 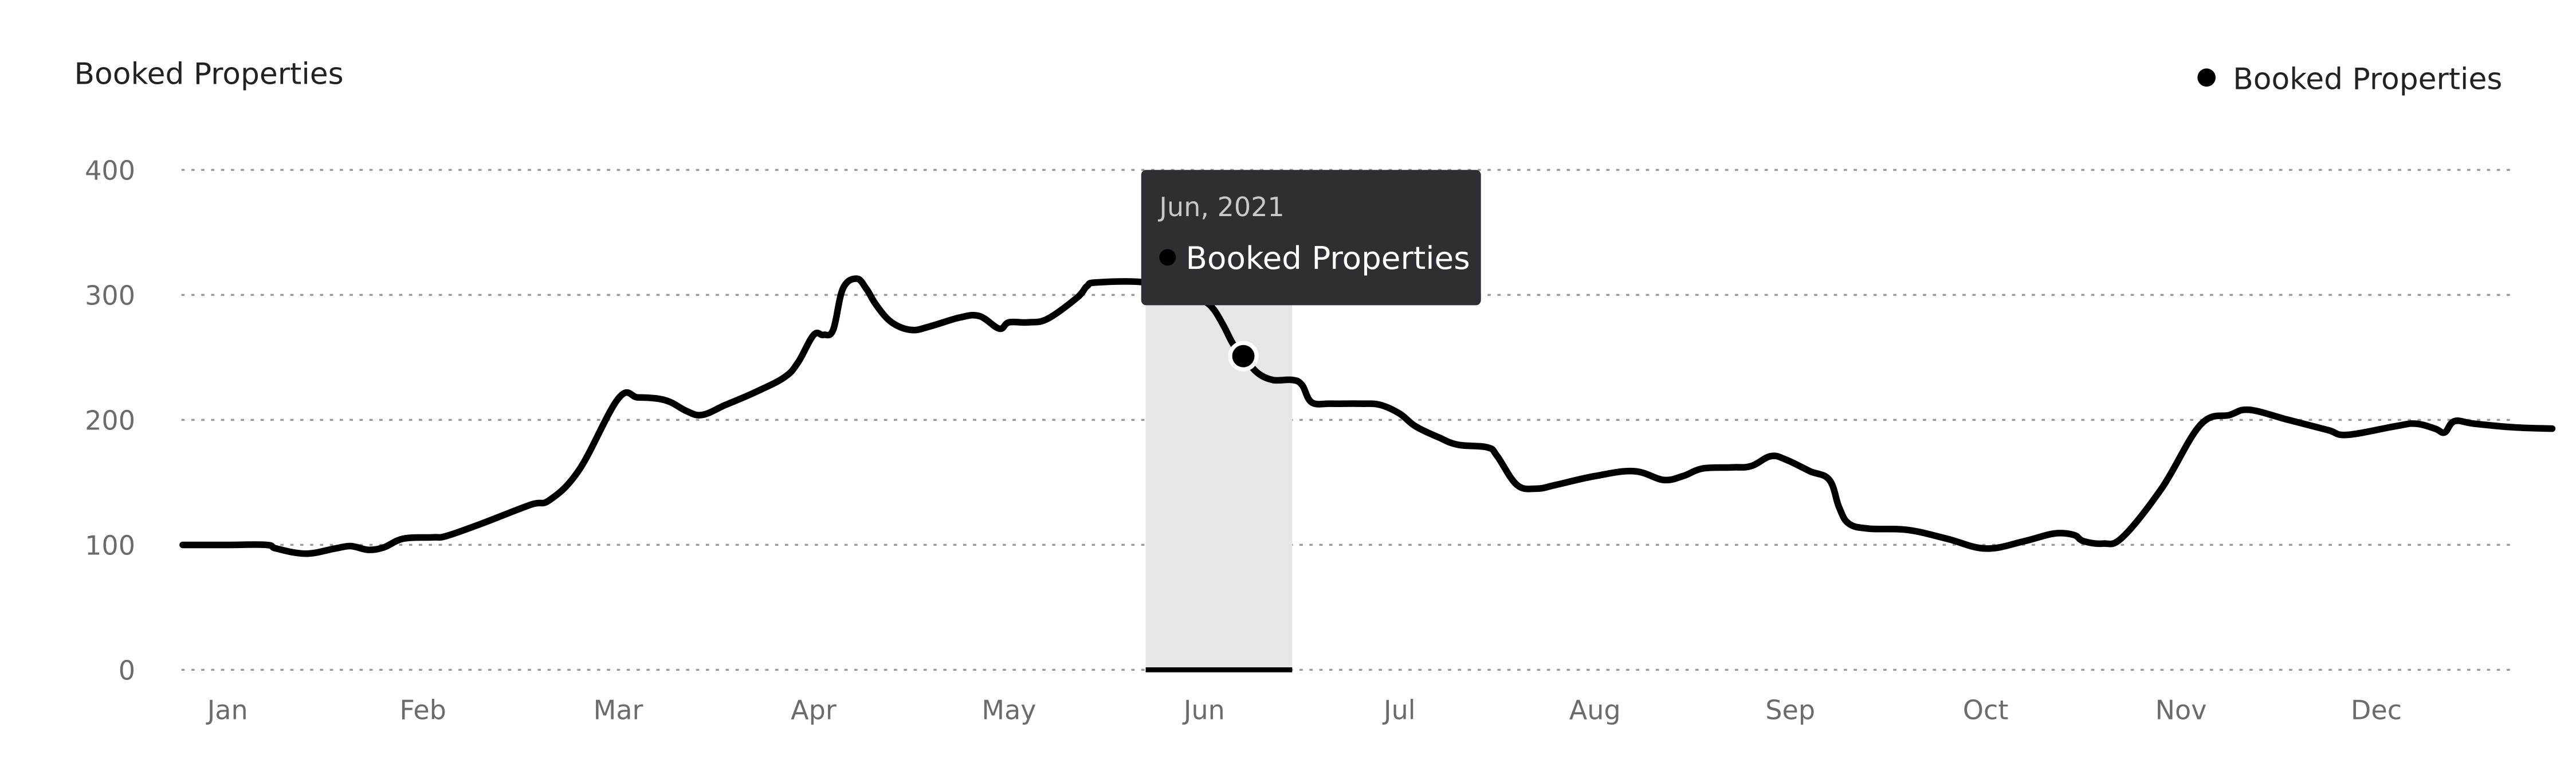 I want to click on tooltip: Jun, 2021 Booked Properties, so click(x=1311, y=238).